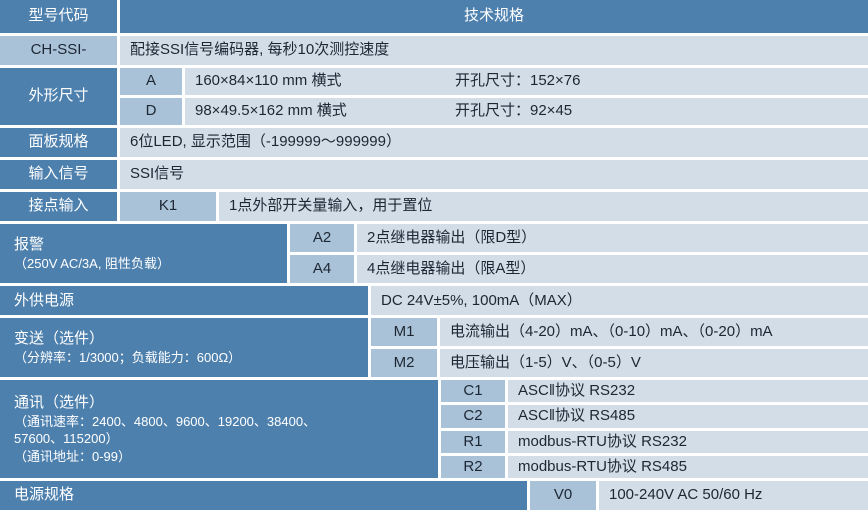 The width and height of the screenshot is (868, 510). I want to click on communication-code-r1: R1, so click(473, 441).